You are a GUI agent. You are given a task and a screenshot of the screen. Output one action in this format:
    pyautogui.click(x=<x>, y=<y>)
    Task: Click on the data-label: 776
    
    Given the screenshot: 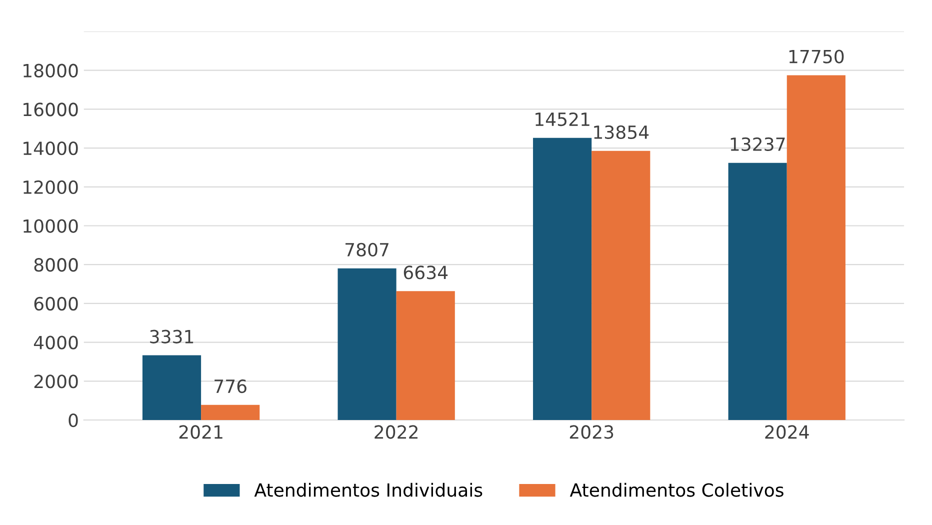 What is the action you would take?
    pyautogui.click(x=230, y=386)
    